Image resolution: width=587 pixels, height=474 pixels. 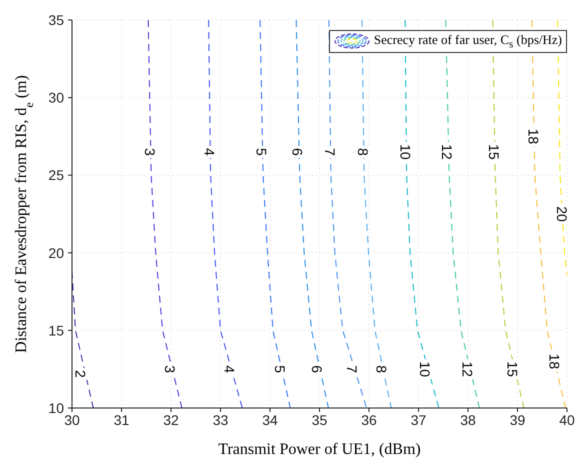 I want to click on annotation: 20, so click(x=562, y=214).